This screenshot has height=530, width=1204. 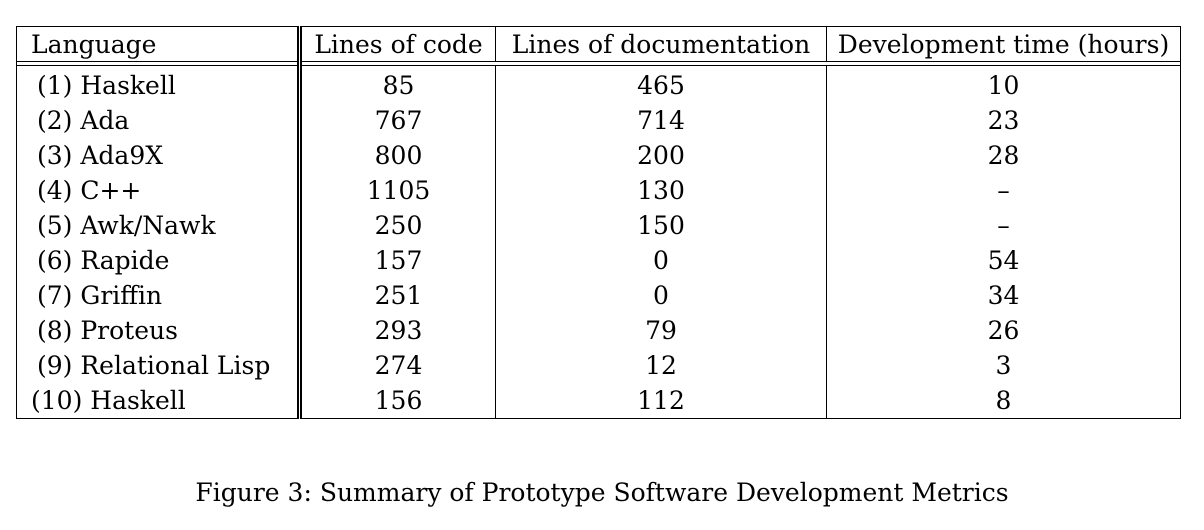 I want to click on cell-lines-of-code: 157, so click(x=398, y=260).